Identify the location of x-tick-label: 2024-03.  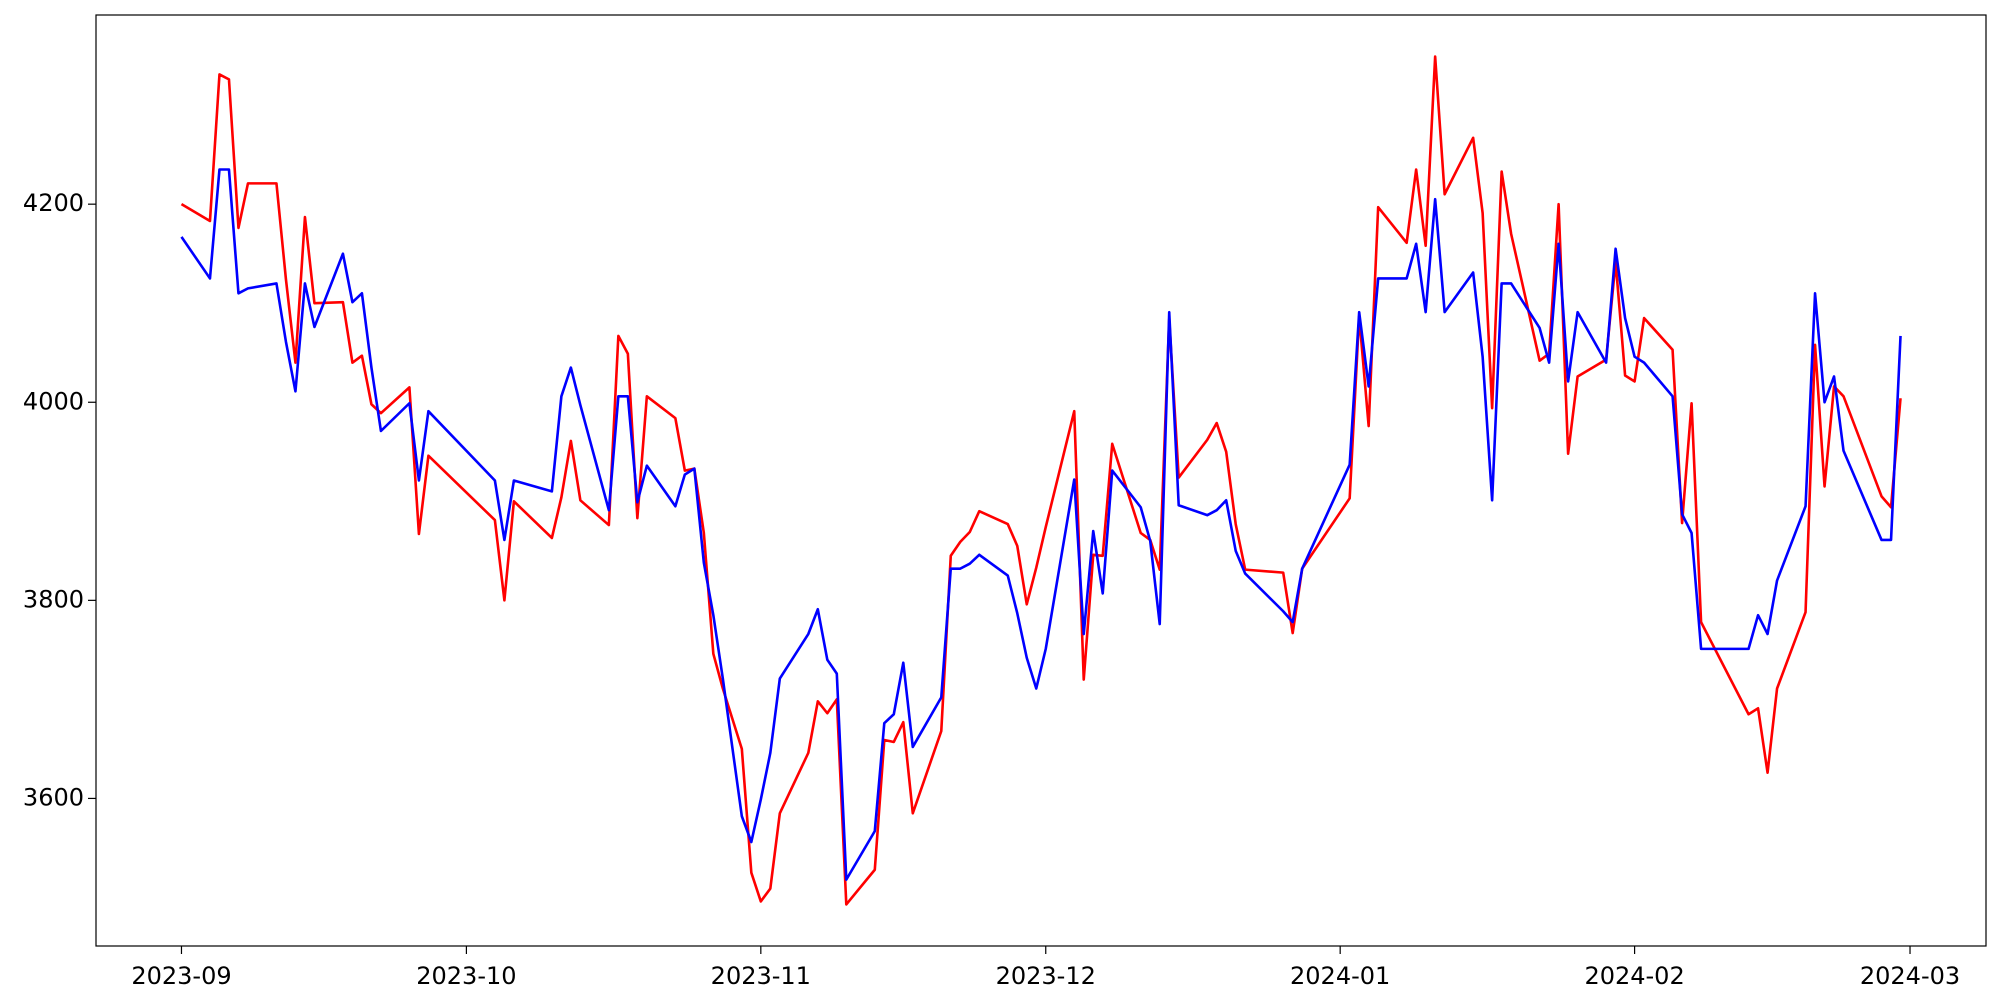
(1910, 976).